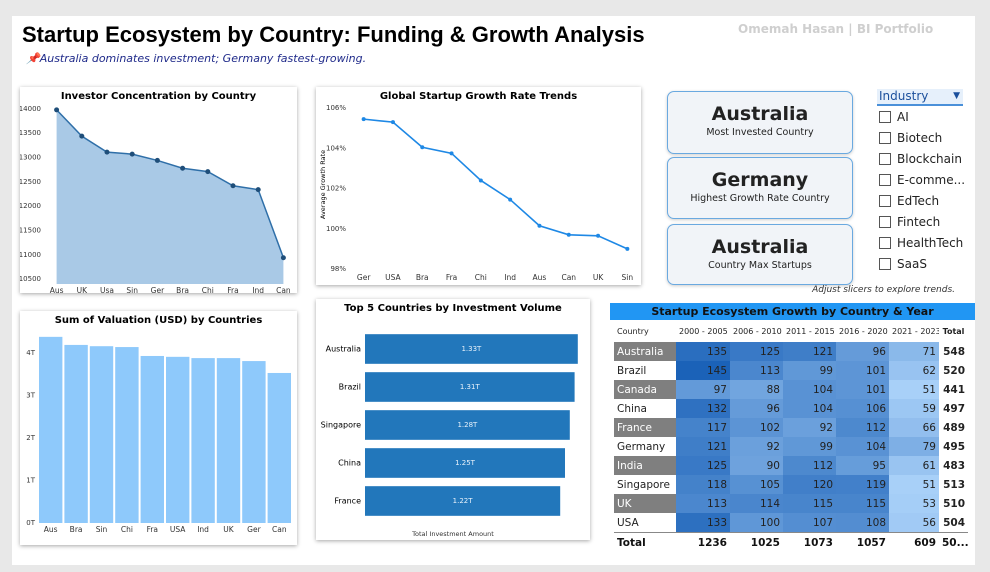 Image resolution: width=990 pixels, height=572 pixels. I want to click on kpi-card: Australia Most Invested Country, so click(760, 122).